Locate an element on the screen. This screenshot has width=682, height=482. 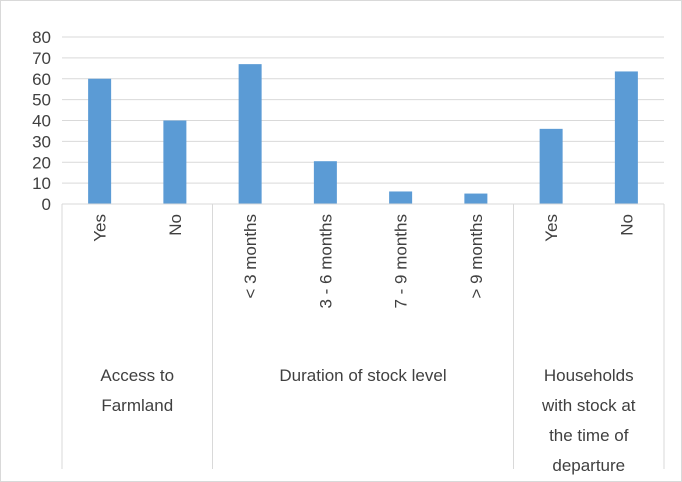
category-label: < 3 months is located at coordinates (250, 256).